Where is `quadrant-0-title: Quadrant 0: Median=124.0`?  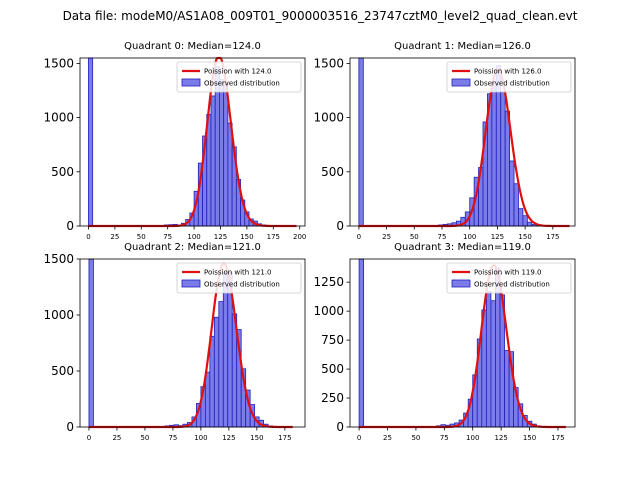 quadrant-0-title: Quadrant 0: Median=124.0 is located at coordinates (192, 46).